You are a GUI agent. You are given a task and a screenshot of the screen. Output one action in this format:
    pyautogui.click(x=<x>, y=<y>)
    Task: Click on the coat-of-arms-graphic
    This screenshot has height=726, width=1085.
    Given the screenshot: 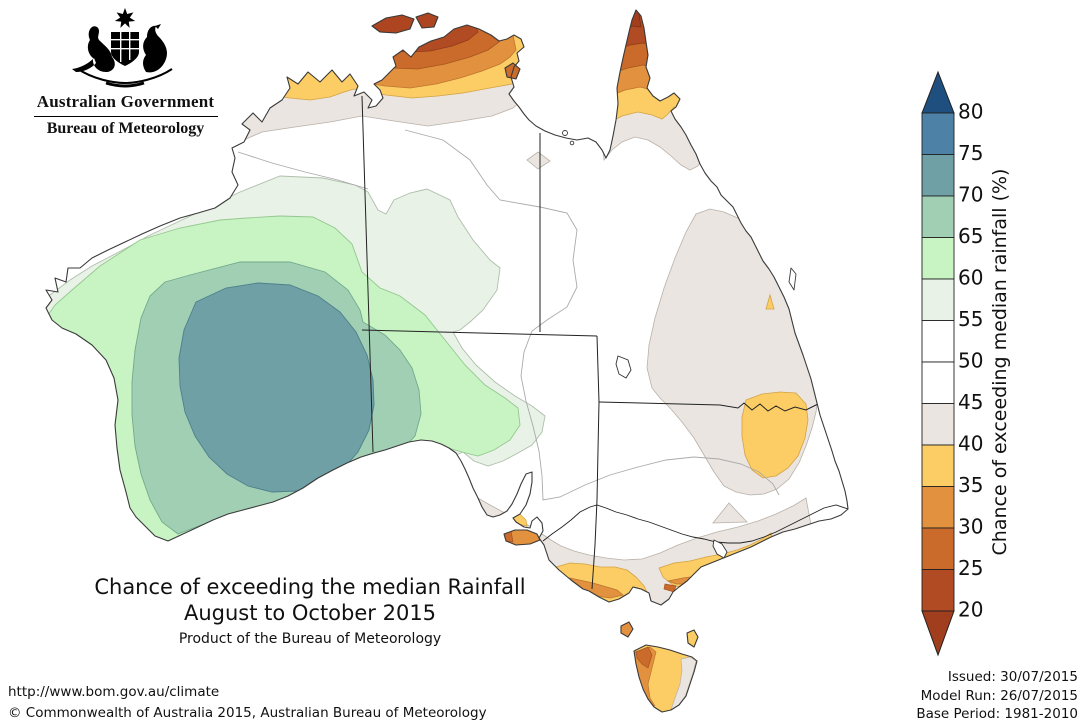 What is the action you would take?
    pyautogui.click(x=122, y=48)
    